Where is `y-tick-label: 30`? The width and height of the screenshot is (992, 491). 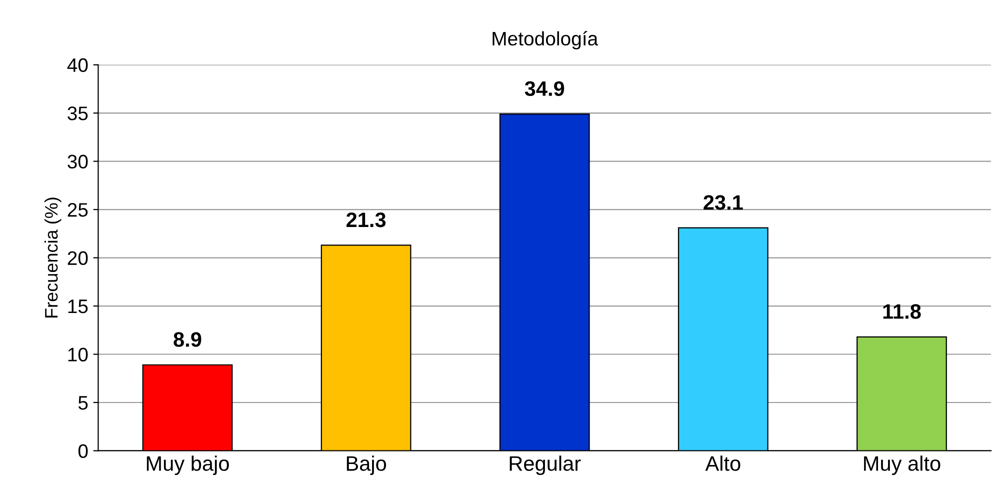
y-tick-label: 30 is located at coordinates (78, 161).